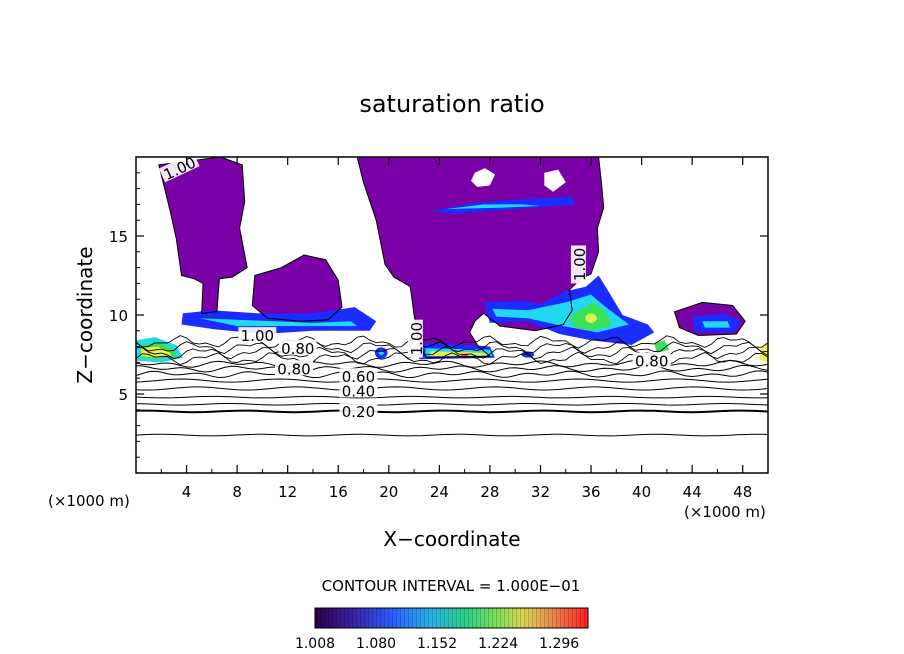 This screenshot has width=904, height=654. I want to click on cloud-small-green, so click(662, 346).